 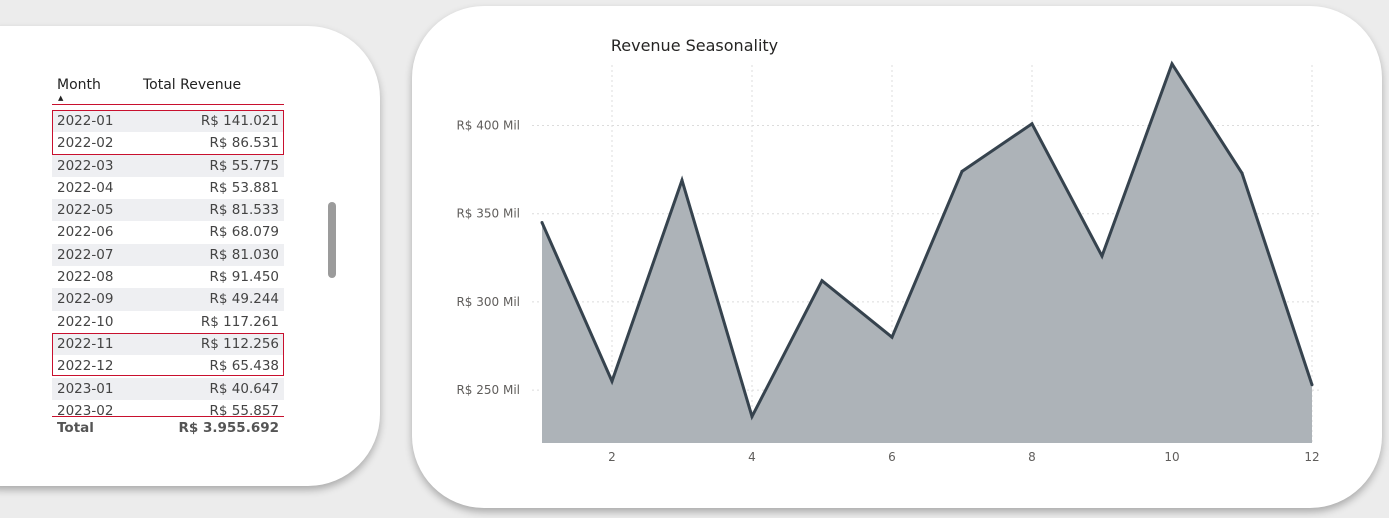 I want to click on table-row: 2022-12 R$ 65.438, so click(x=168, y=366).